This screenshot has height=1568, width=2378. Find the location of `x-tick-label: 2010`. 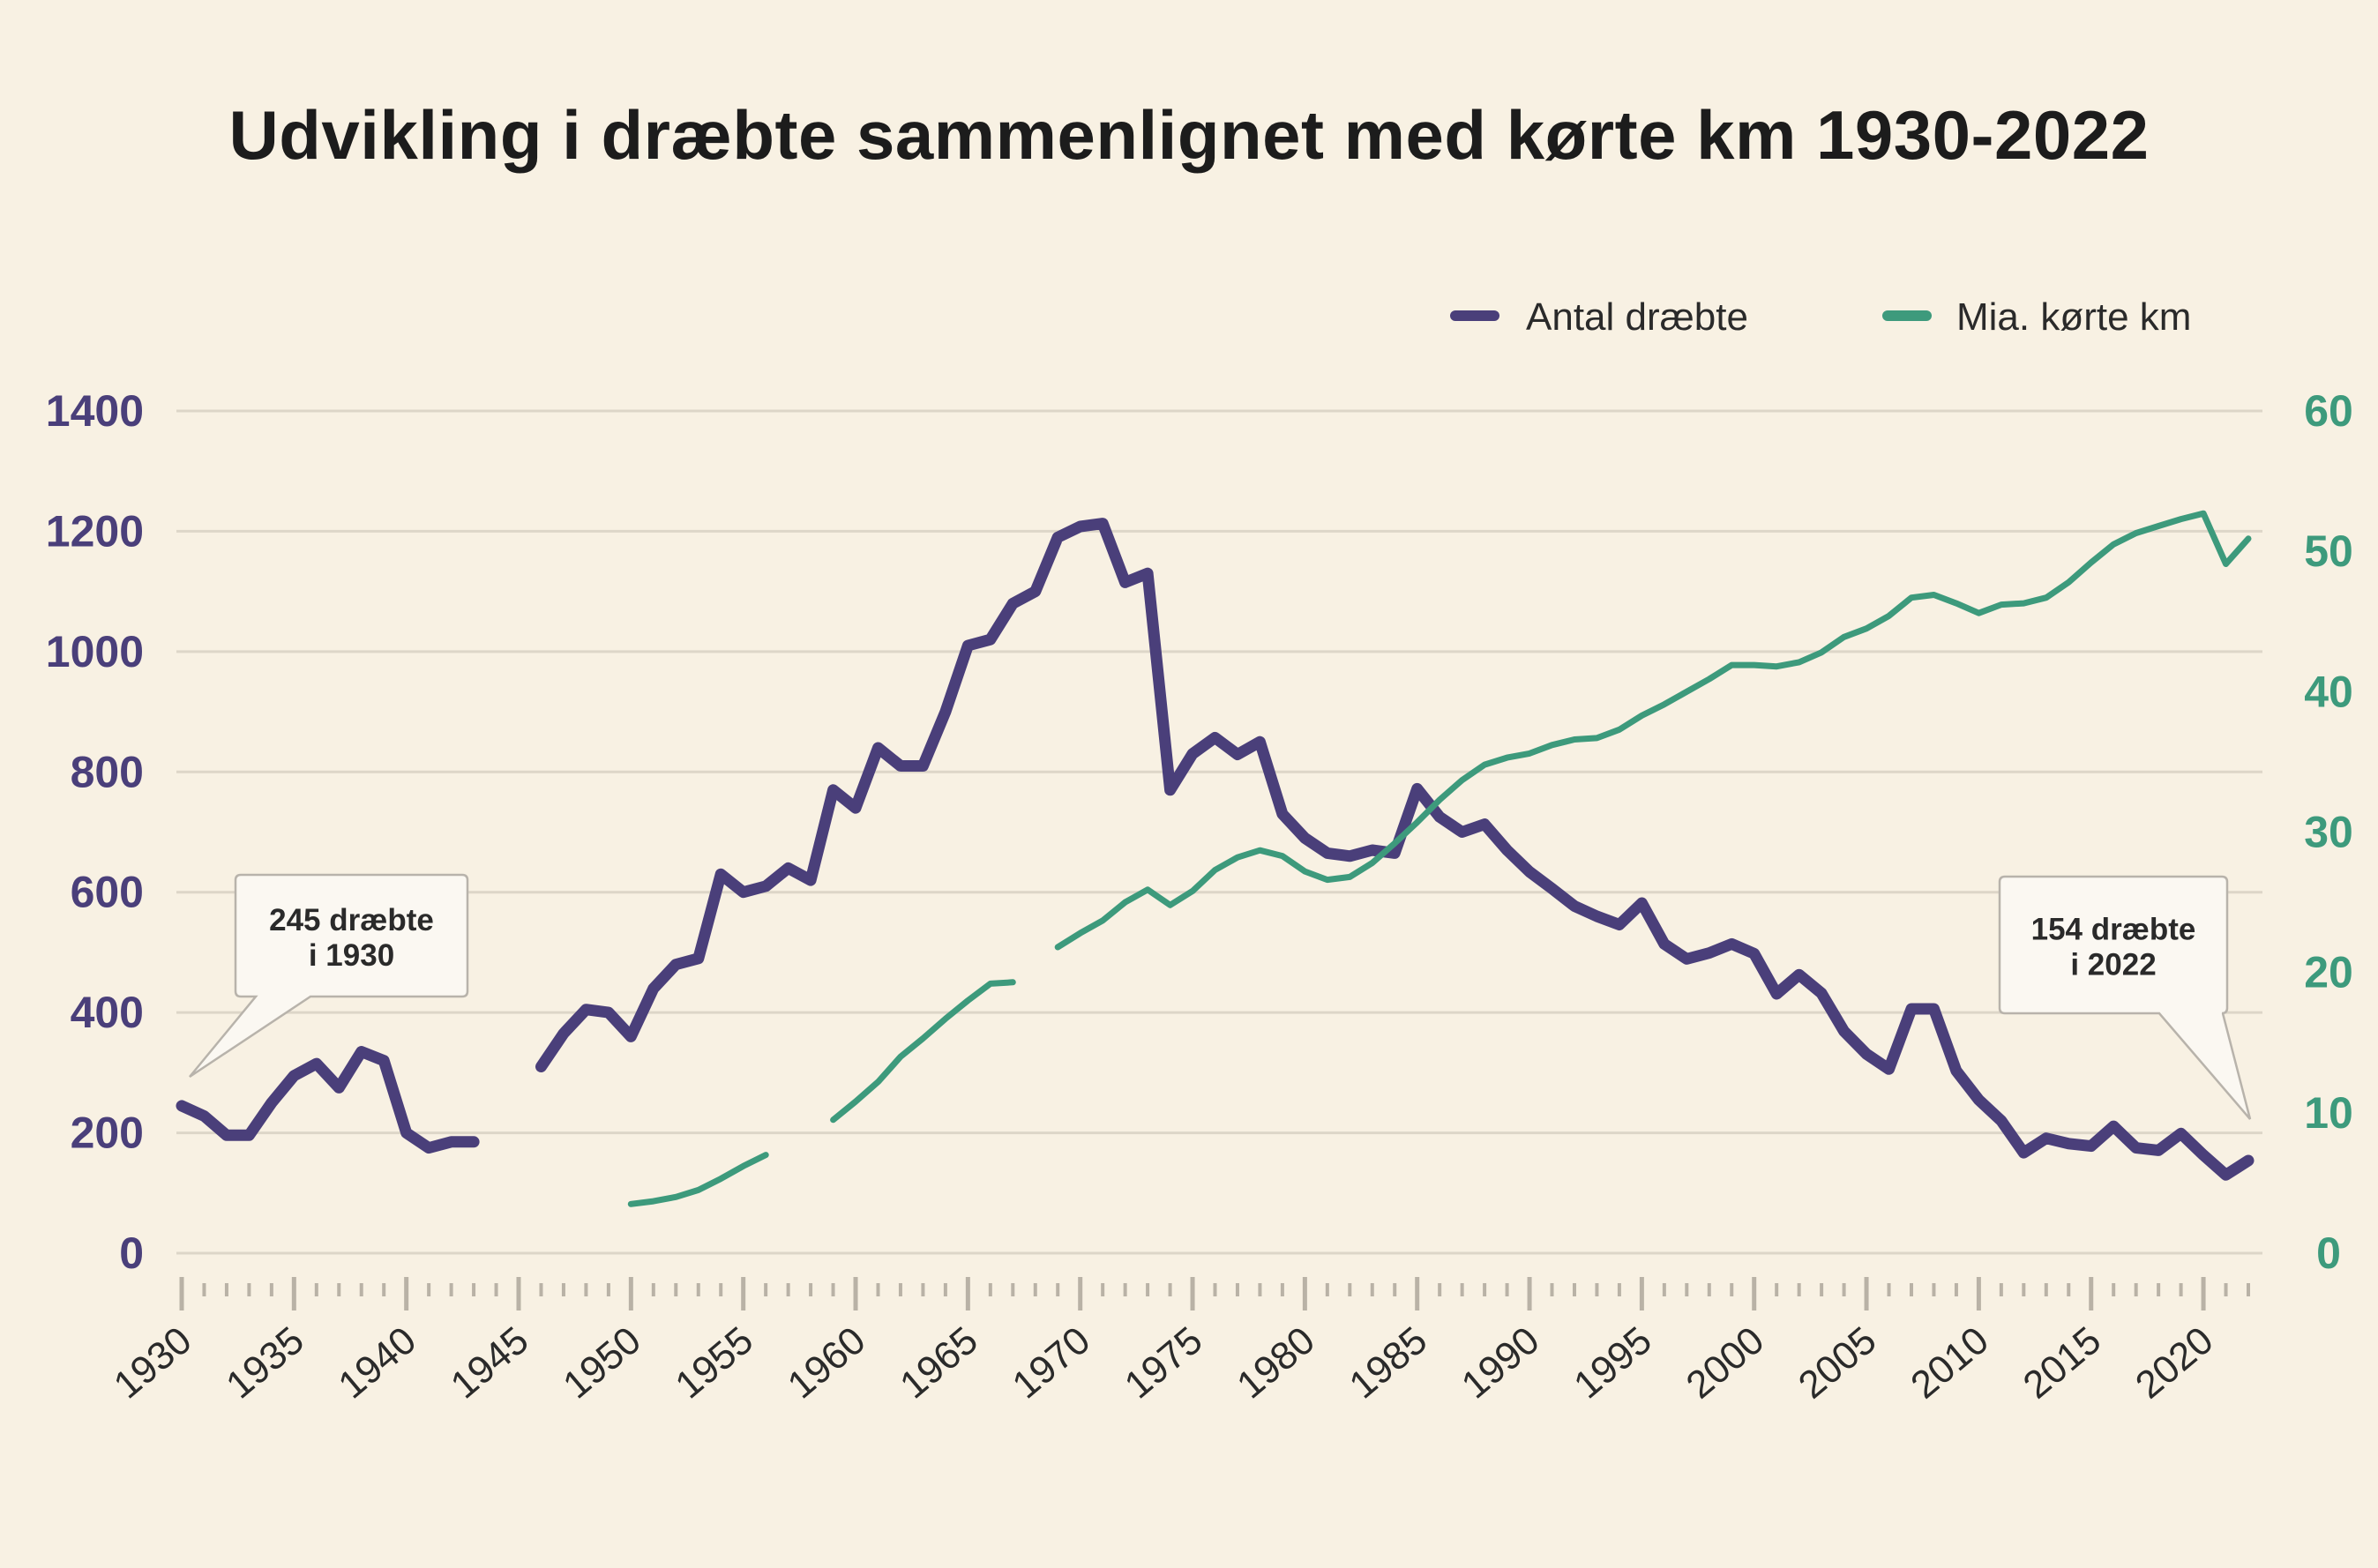

x-tick-label: 2010 is located at coordinates (1949, 1362).